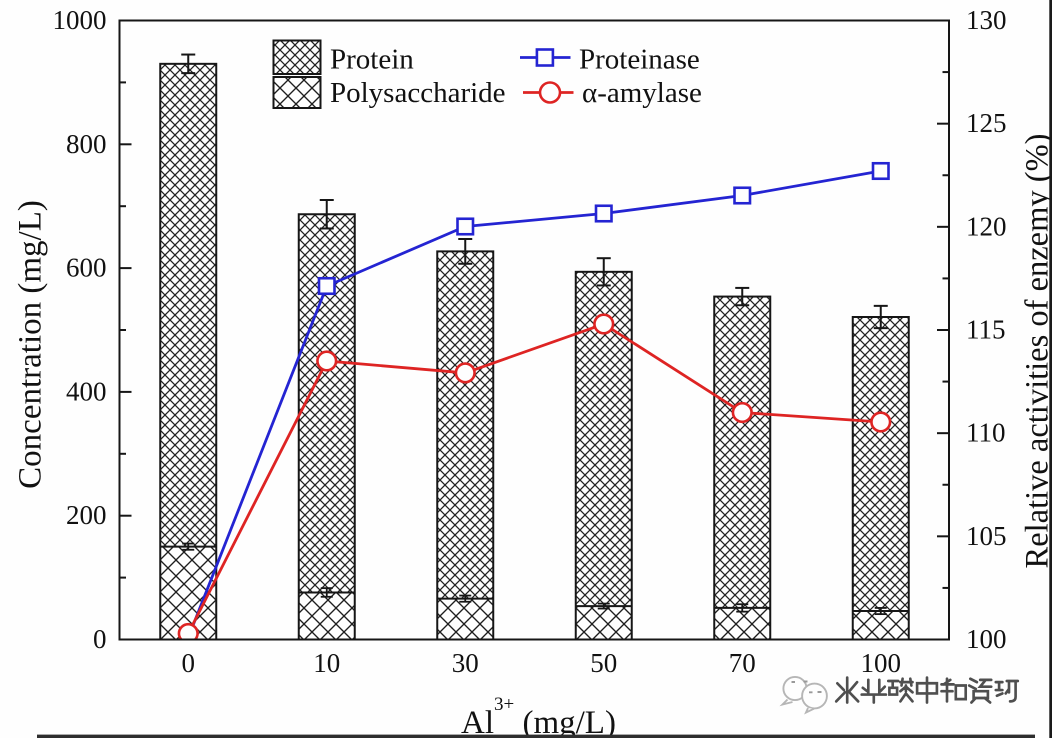 The height and width of the screenshot is (738, 1052). Describe the element at coordinates (418, 93) in the screenshot. I see `svg-text: Polysaccharide` at that location.